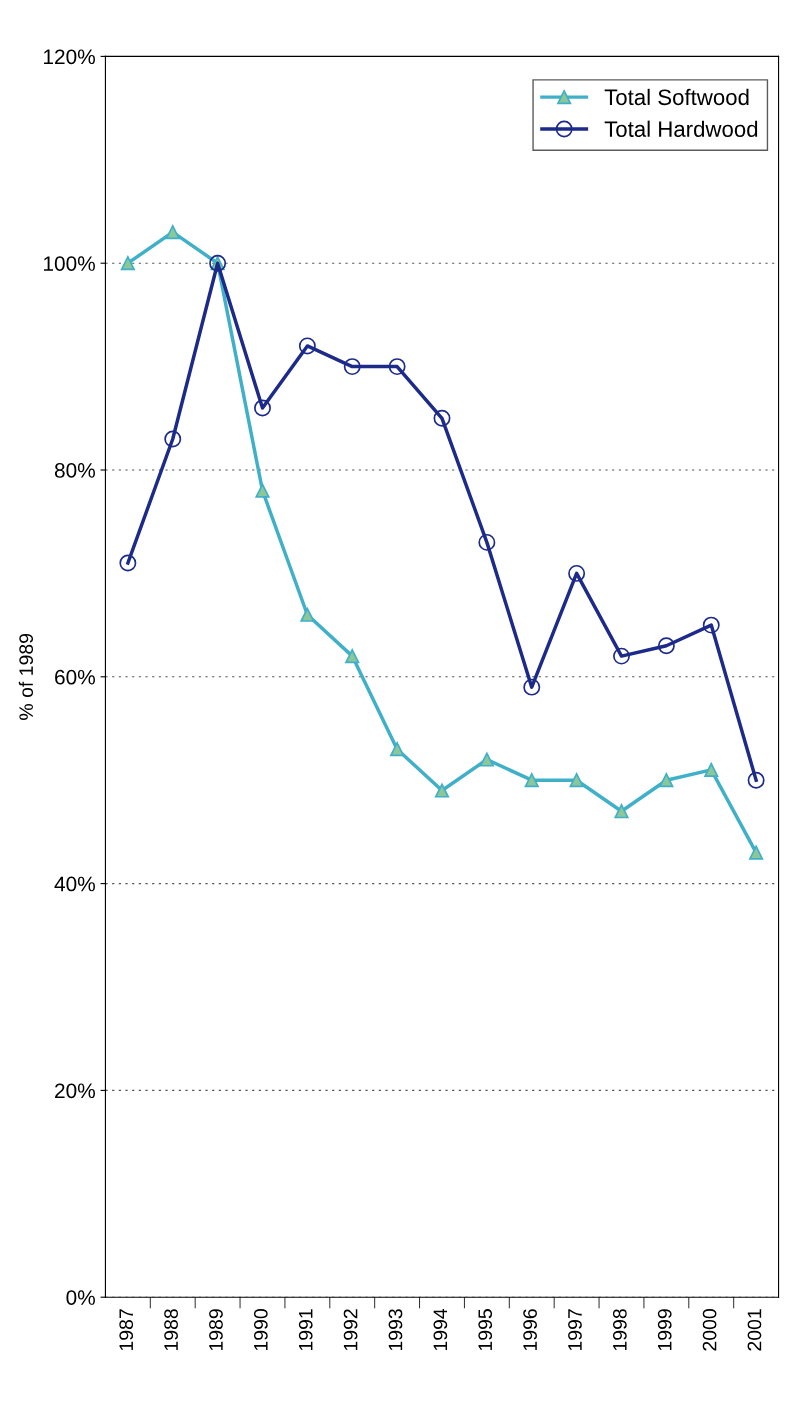  I want to click on y-axis-title: % of 1989, so click(26, 676).